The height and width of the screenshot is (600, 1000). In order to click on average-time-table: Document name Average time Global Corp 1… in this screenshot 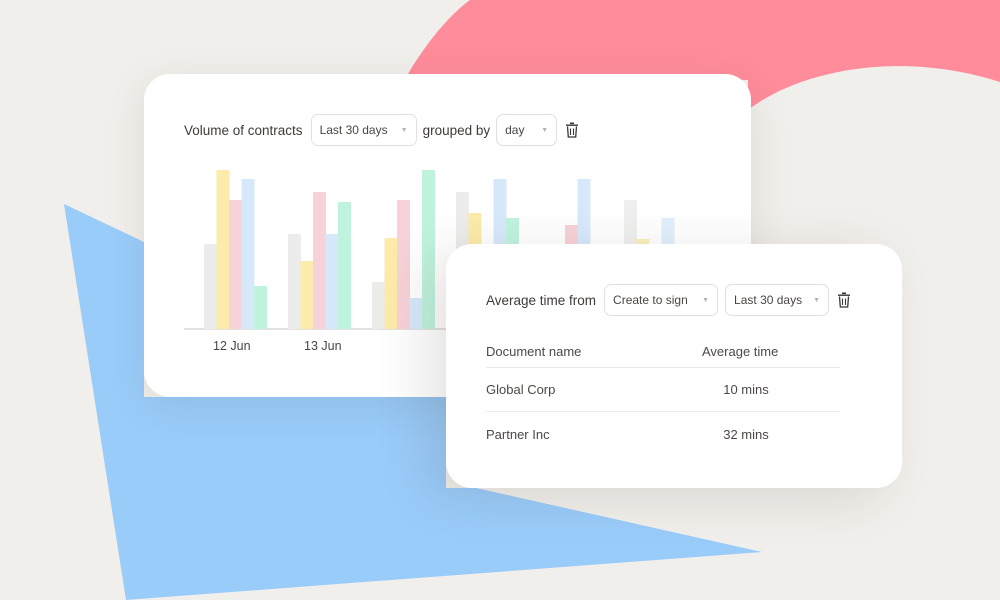, I will do `click(663, 396)`.